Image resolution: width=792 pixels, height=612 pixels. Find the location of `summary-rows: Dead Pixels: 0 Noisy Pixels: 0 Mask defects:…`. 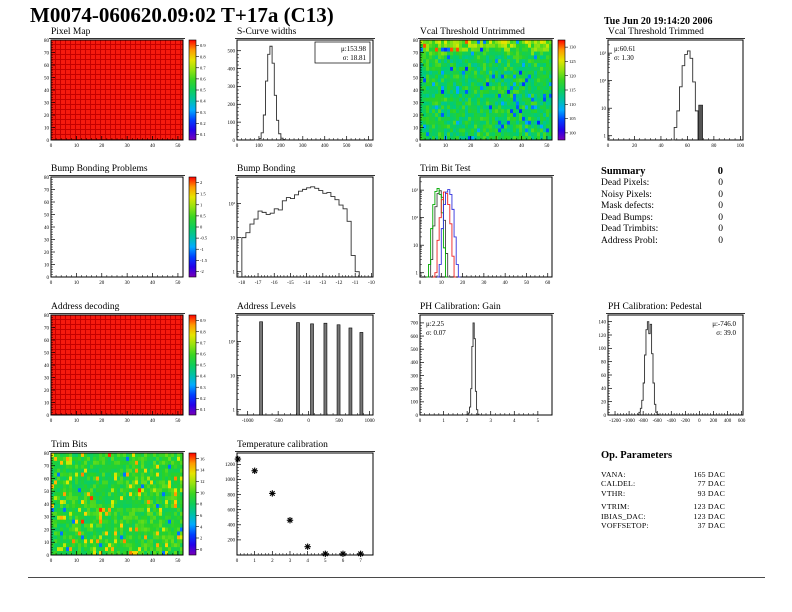

summary-rows: Dead Pixels: 0 Noisy Pixels: 0 Mask defects:… is located at coordinates (662, 213).